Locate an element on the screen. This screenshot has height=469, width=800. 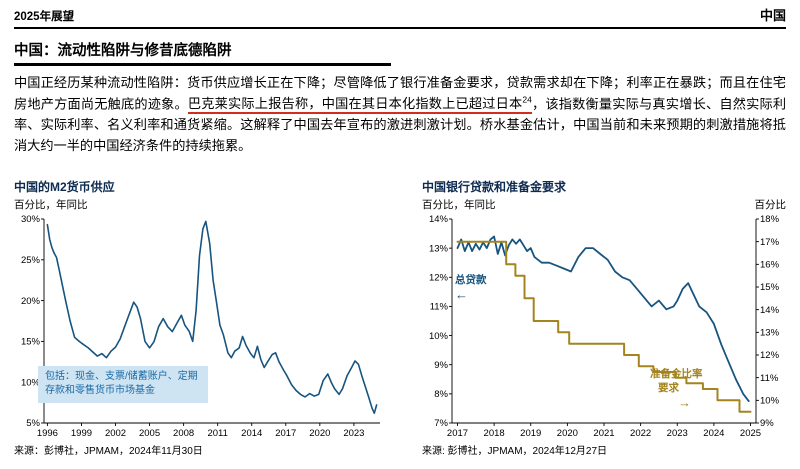
total-loans-series-label: 总贷款 ← is located at coordinates (471, 287).